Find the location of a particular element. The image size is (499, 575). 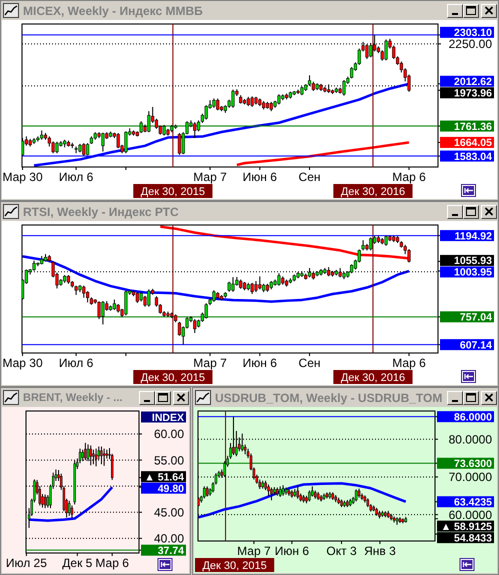

y-tick-label: 1003.95 is located at coordinates (473, 272).